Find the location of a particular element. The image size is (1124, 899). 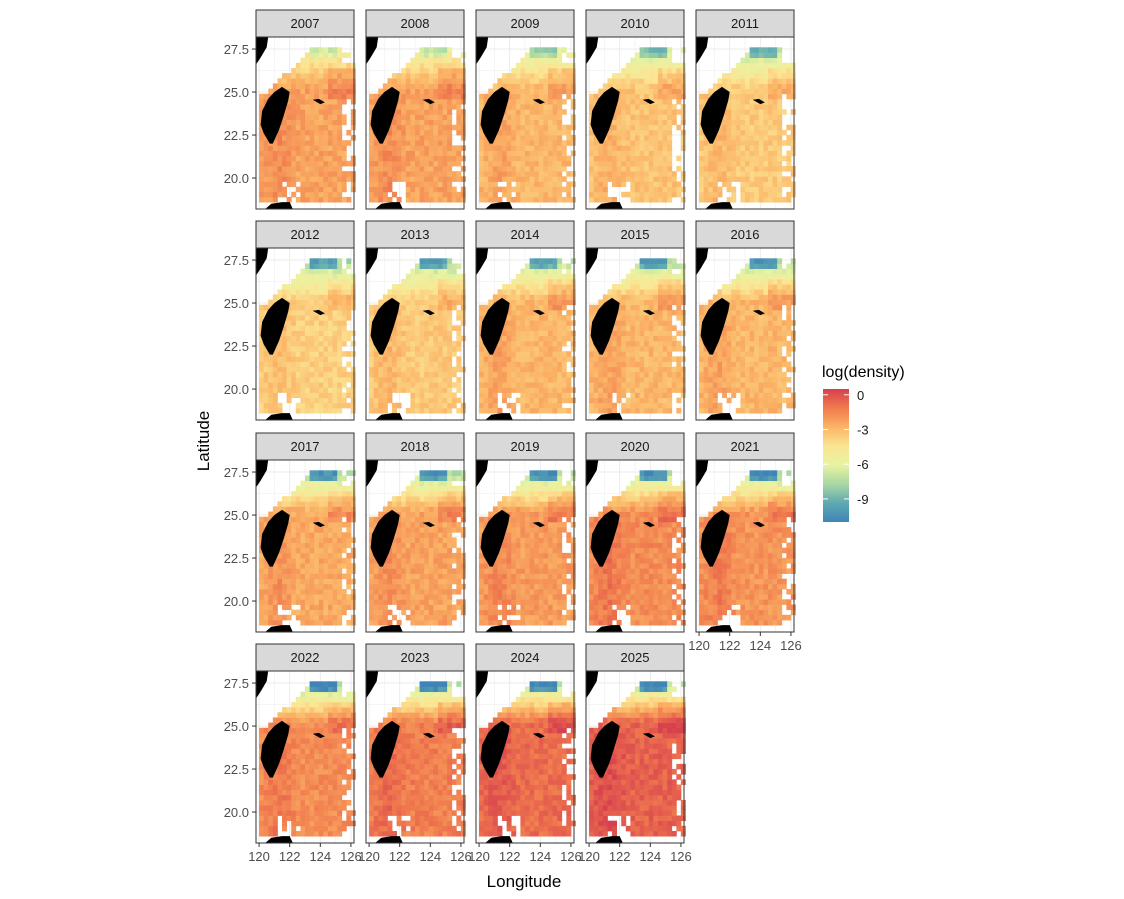

facet-strip is located at coordinates (635, 23).